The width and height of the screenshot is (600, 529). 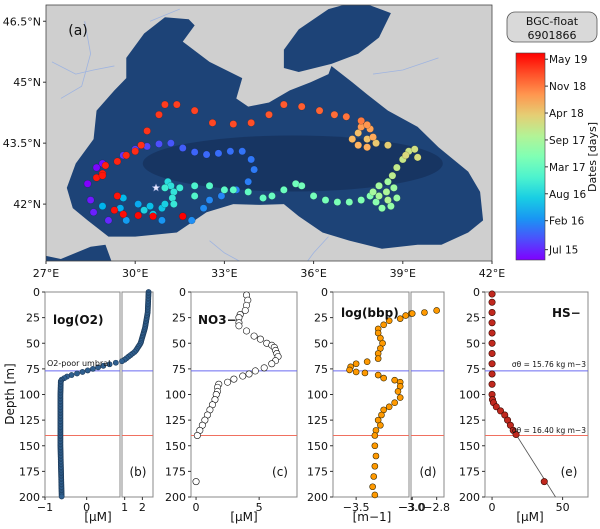 I want to click on panel-d-right: −3.0−2.8, so click(x=424, y=402).